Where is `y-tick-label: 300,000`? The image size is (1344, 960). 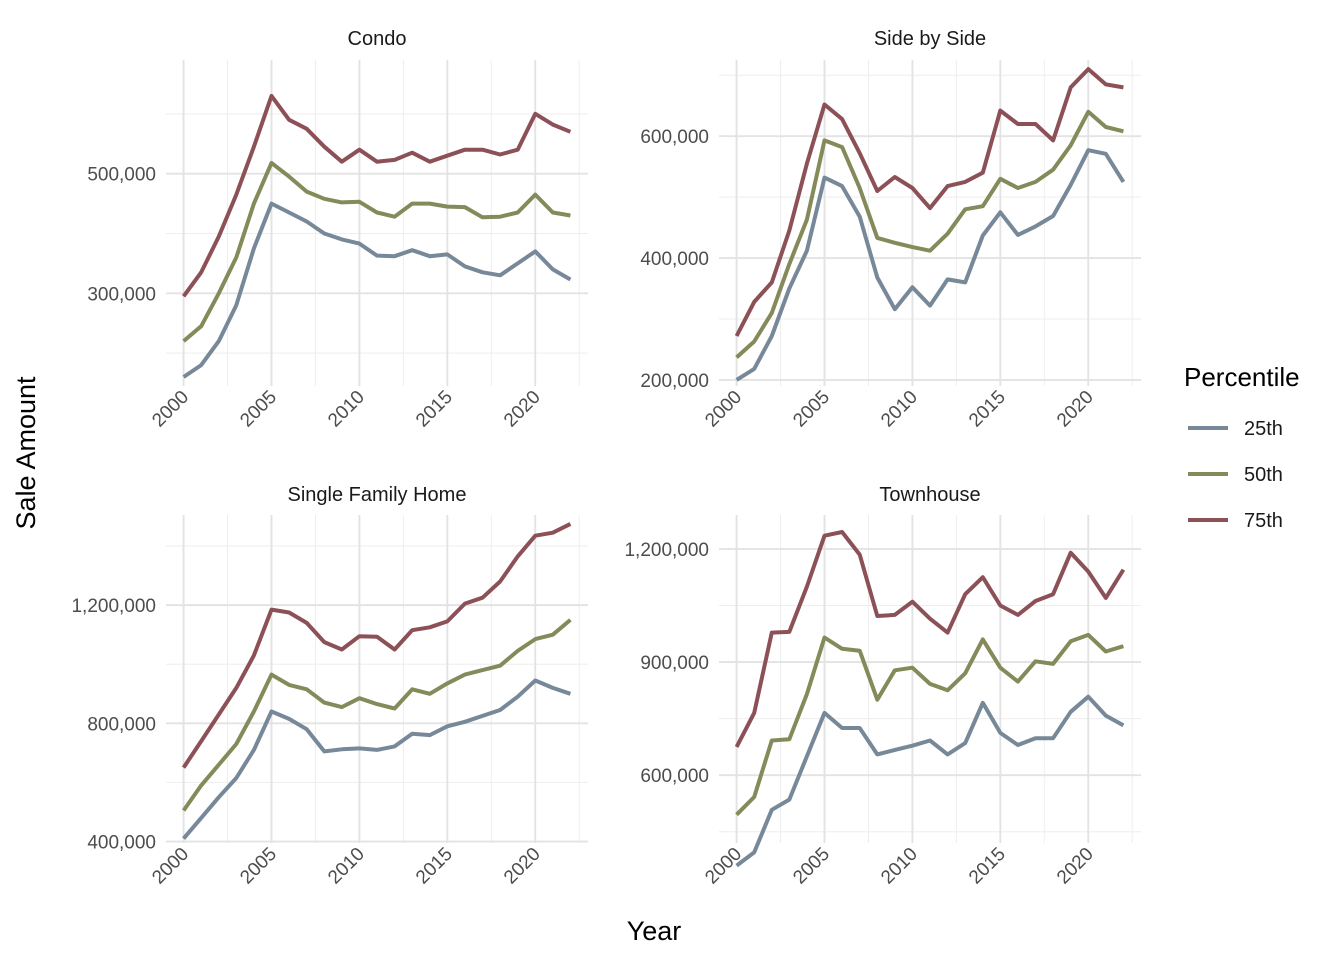
y-tick-label: 300,000 is located at coordinates (121, 294).